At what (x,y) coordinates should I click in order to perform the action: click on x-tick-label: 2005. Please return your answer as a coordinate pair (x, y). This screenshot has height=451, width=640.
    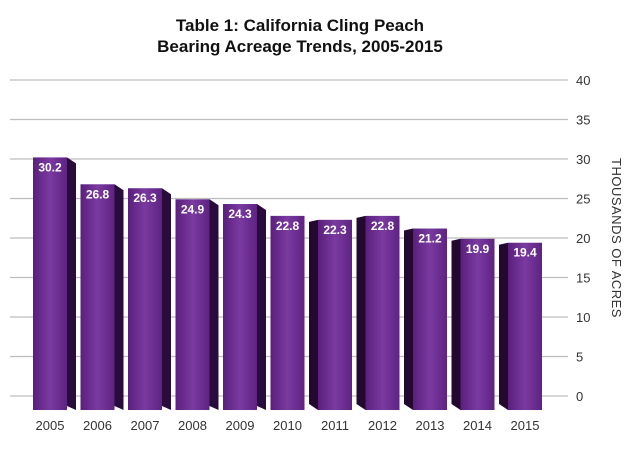
    Looking at the image, I should click on (50, 425).